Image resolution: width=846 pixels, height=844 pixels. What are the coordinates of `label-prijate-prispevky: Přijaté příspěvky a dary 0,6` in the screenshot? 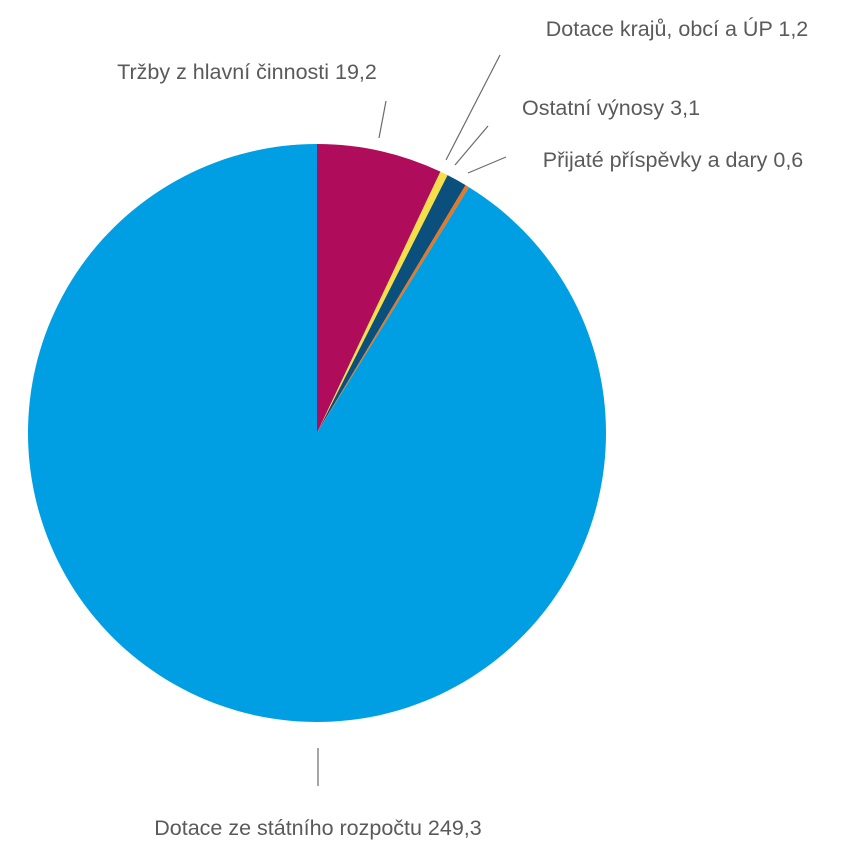 It's located at (673, 160).